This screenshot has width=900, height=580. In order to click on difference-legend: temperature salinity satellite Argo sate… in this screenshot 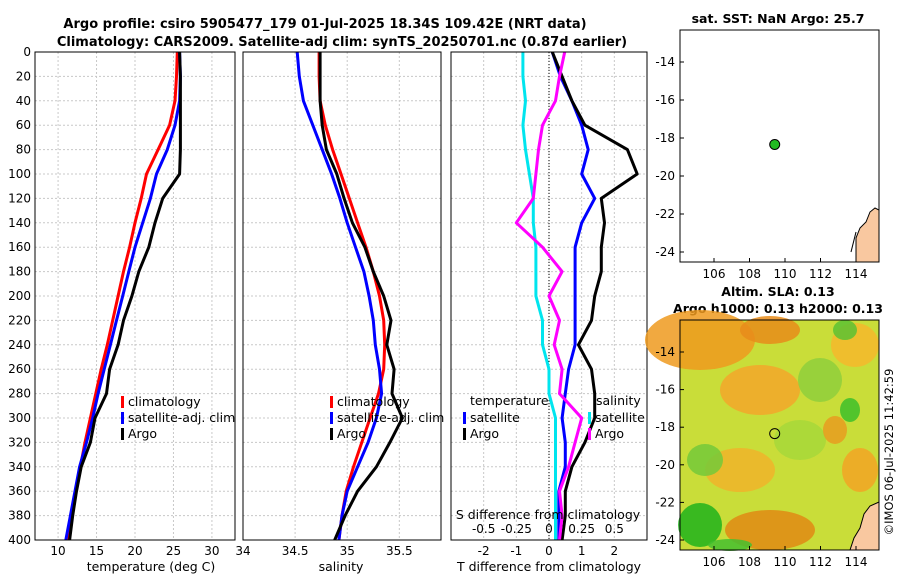, I will do `click(554, 417)`.